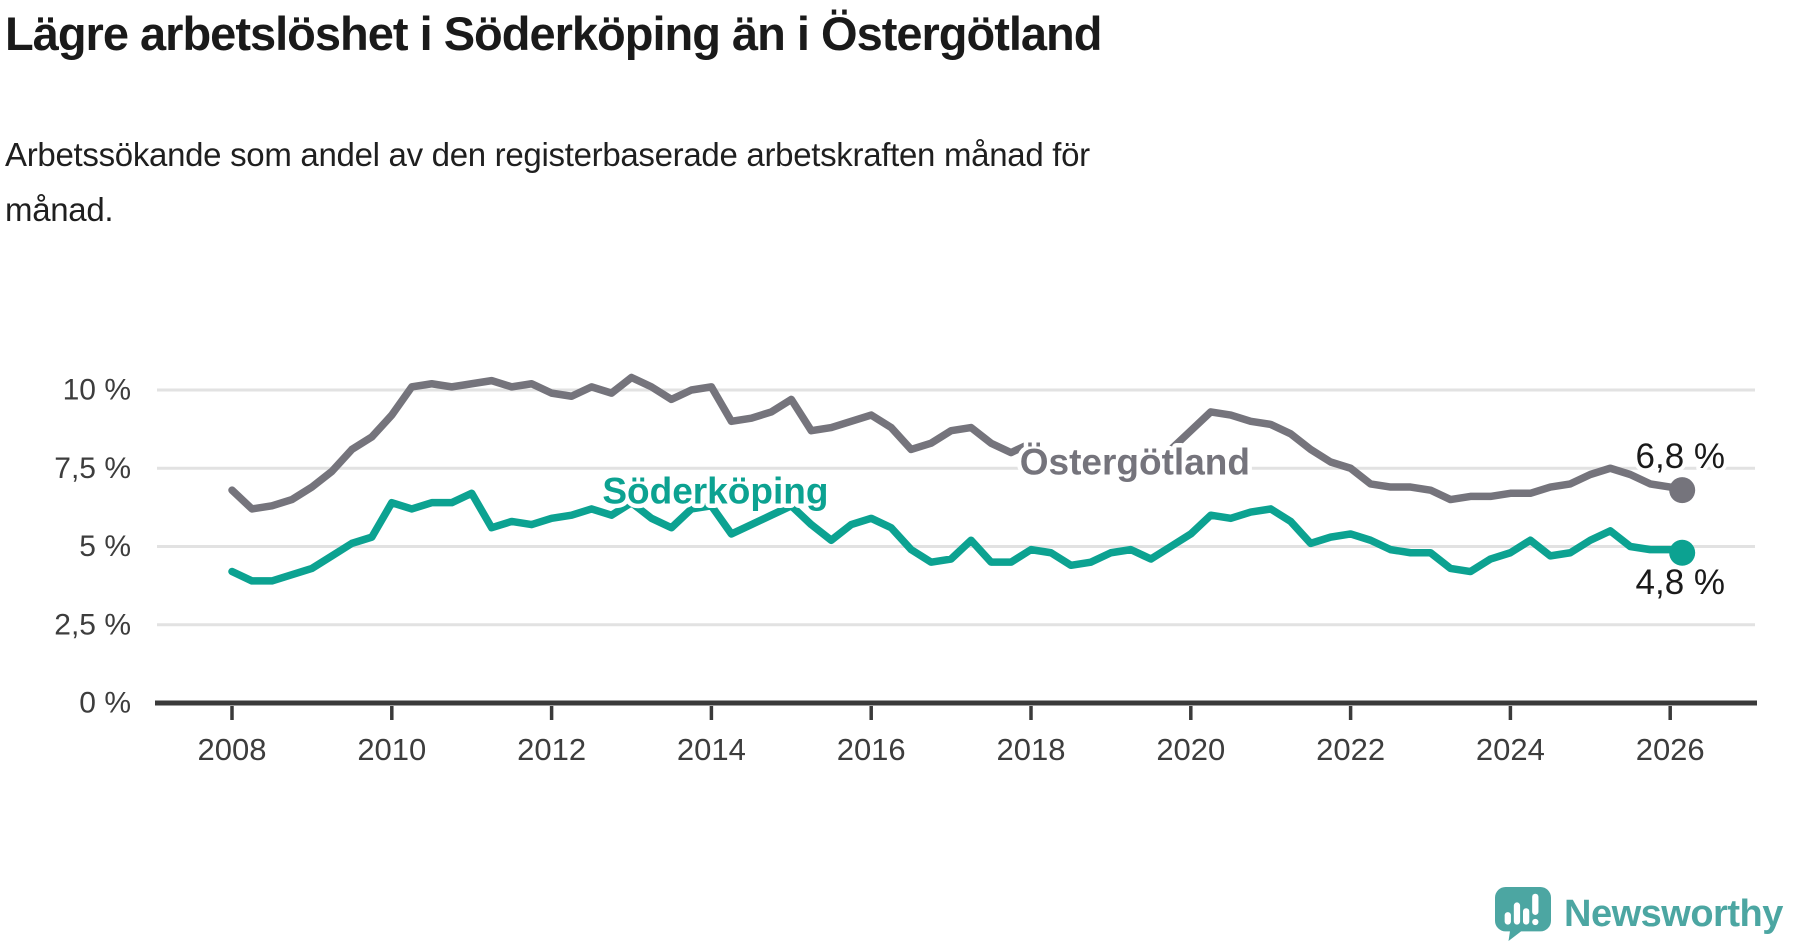 Image resolution: width=1800 pixels, height=948 pixels. Describe the element at coordinates (1682, 490) in the screenshot. I see `end-dot-östergötland` at that location.